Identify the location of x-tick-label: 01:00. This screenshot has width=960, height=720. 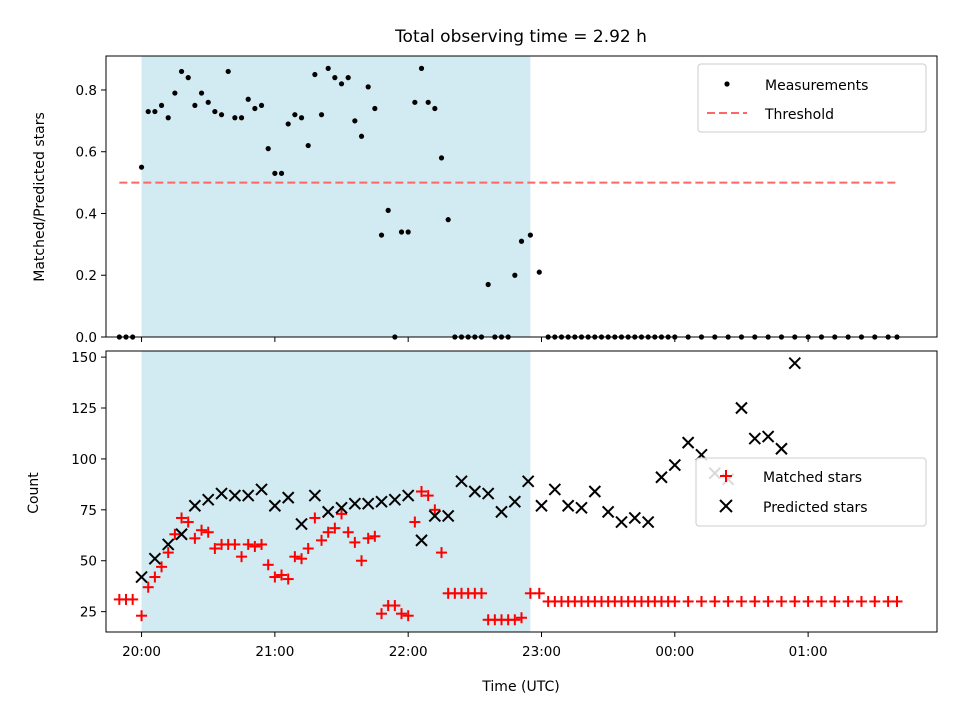
(808, 652).